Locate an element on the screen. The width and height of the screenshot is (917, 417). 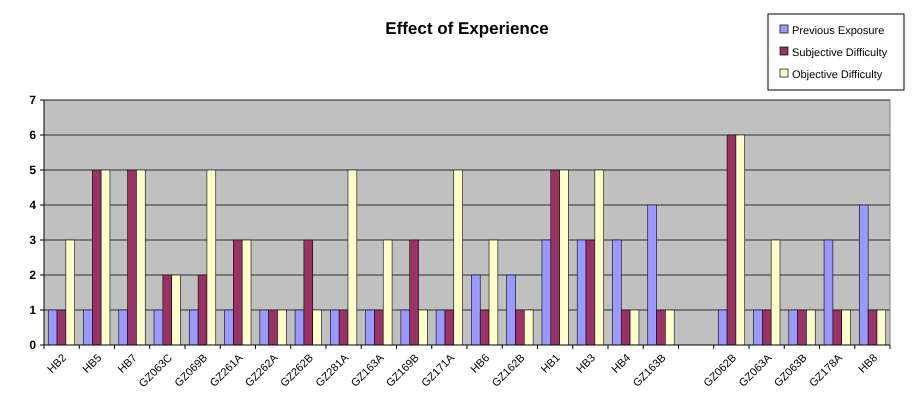
y-tick-label: 6 is located at coordinates (32, 135).